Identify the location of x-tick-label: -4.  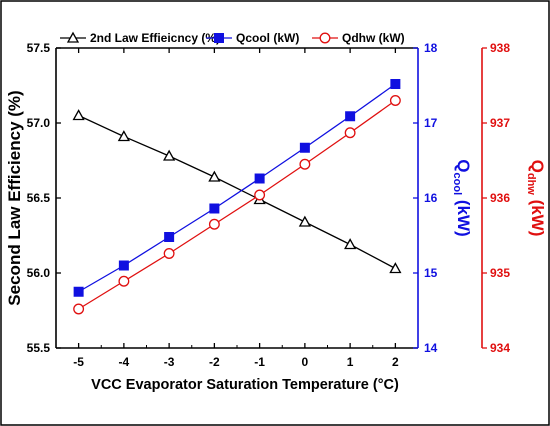
(124, 362).